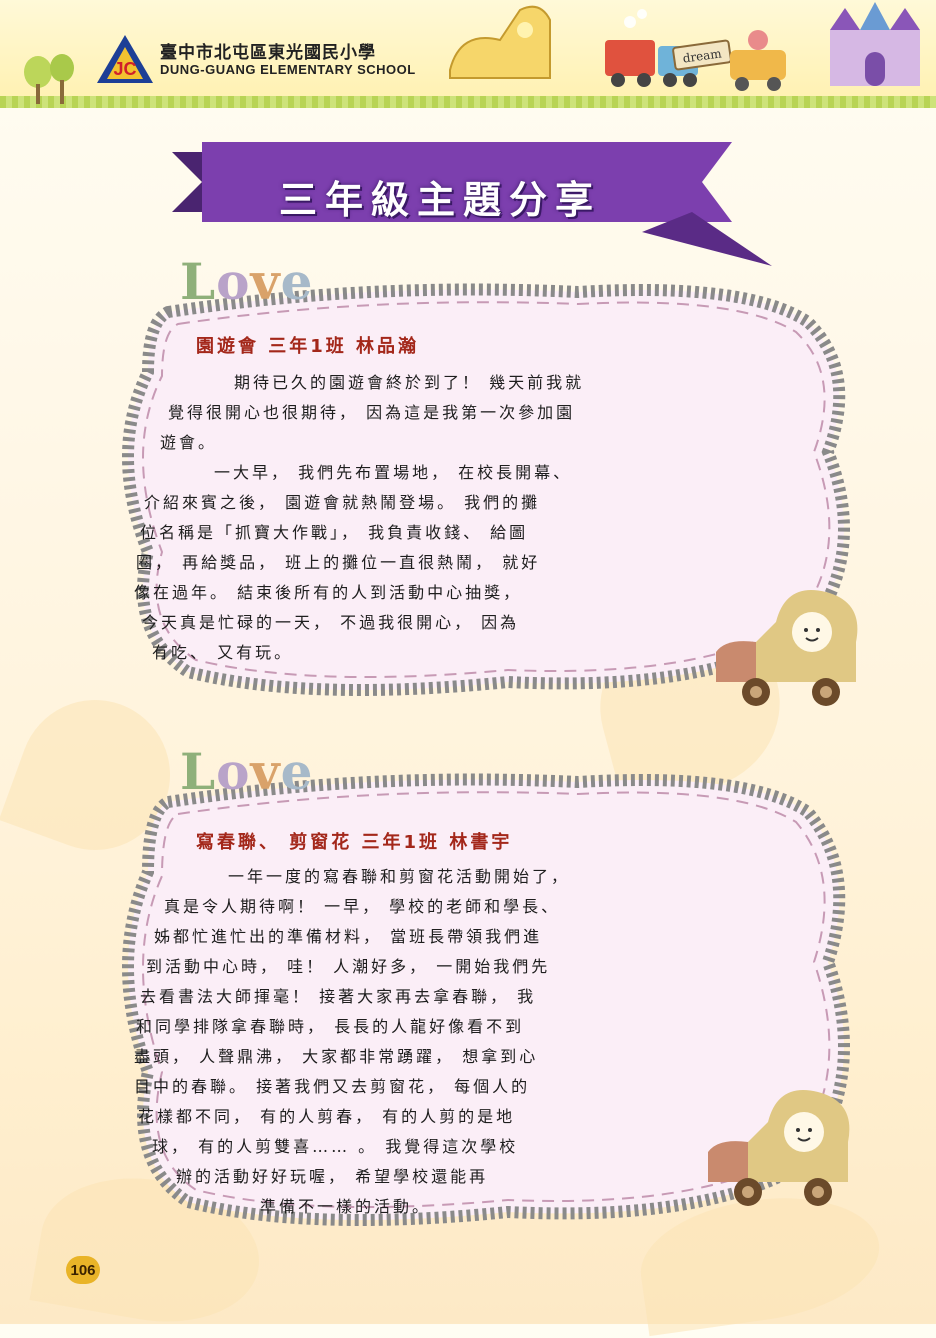  I want to click on body-line: 真是令人期待啊！ 一早， 學校的老師和學長、, so click(362, 906).